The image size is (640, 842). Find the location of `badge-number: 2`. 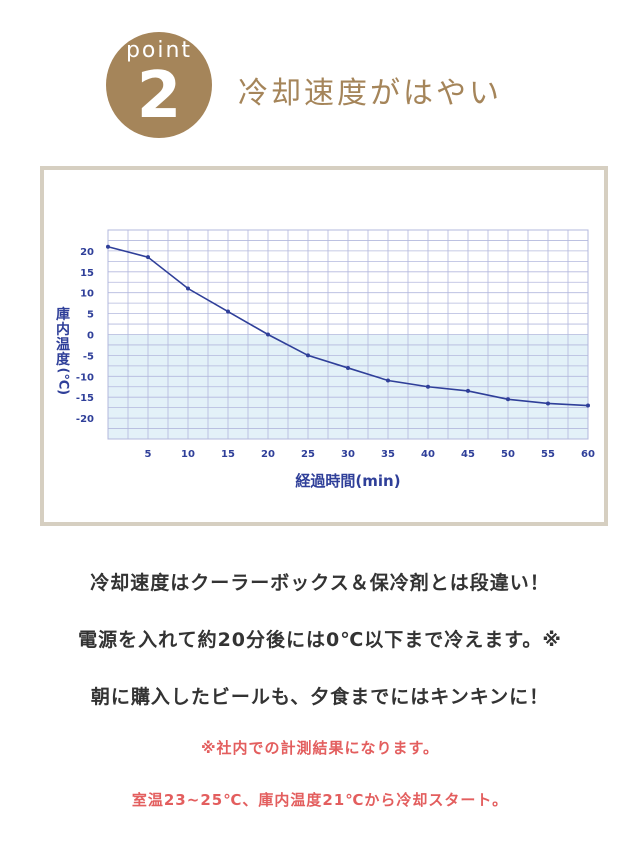

badge-number: 2 is located at coordinates (159, 96).